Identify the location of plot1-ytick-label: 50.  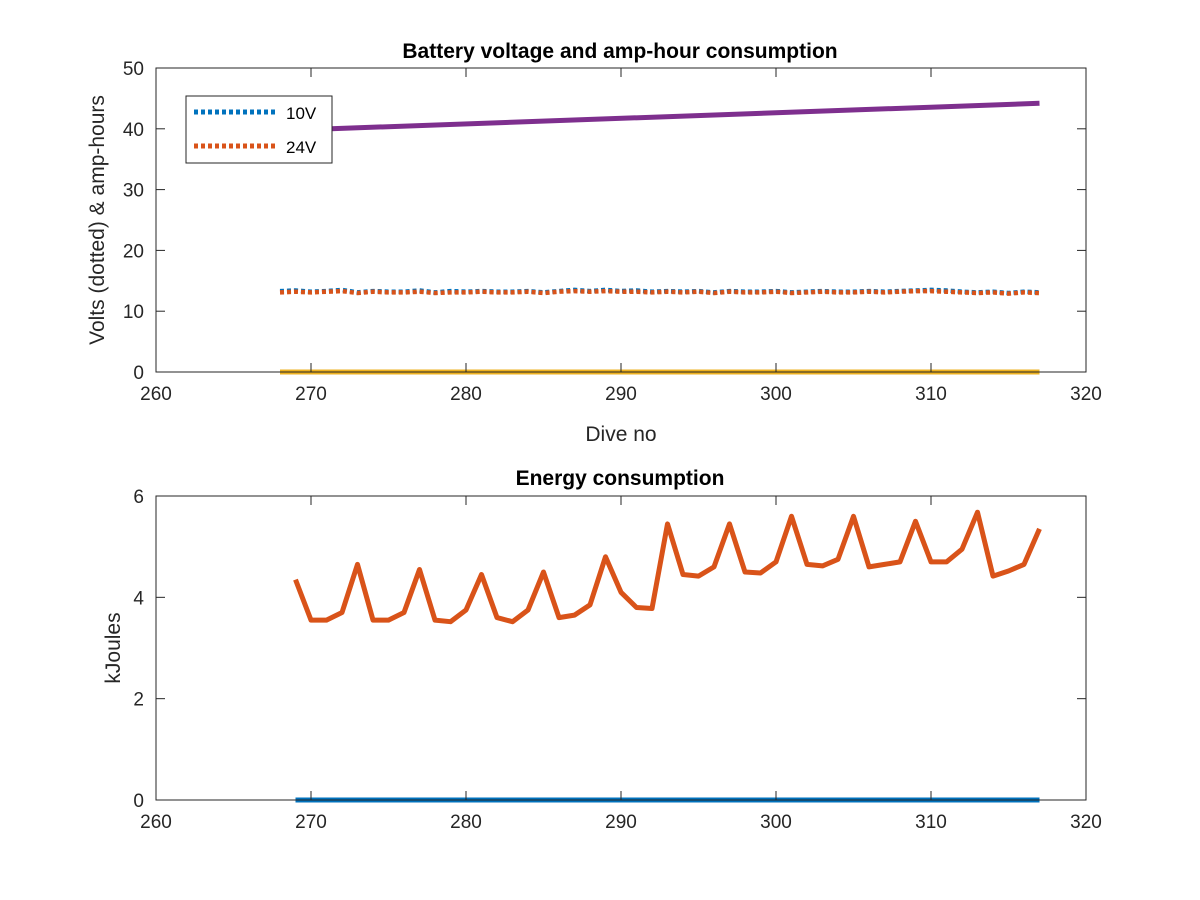
(133, 69).